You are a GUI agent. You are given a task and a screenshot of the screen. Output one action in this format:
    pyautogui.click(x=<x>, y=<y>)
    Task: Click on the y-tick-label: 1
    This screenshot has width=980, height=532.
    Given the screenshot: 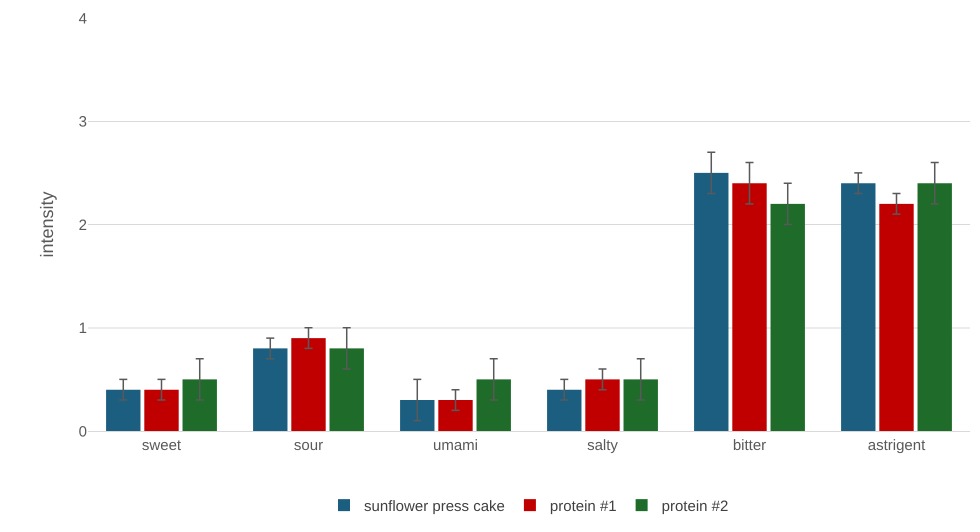 What is the action you would take?
    pyautogui.click(x=82, y=328)
    